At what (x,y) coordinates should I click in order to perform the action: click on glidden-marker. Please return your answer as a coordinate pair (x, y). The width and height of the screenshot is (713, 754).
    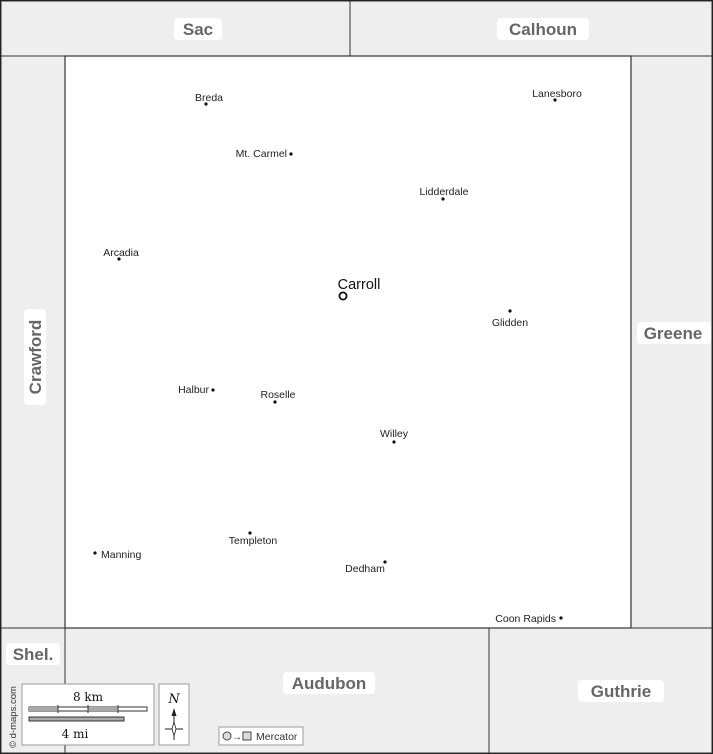
    Looking at the image, I should click on (510, 311).